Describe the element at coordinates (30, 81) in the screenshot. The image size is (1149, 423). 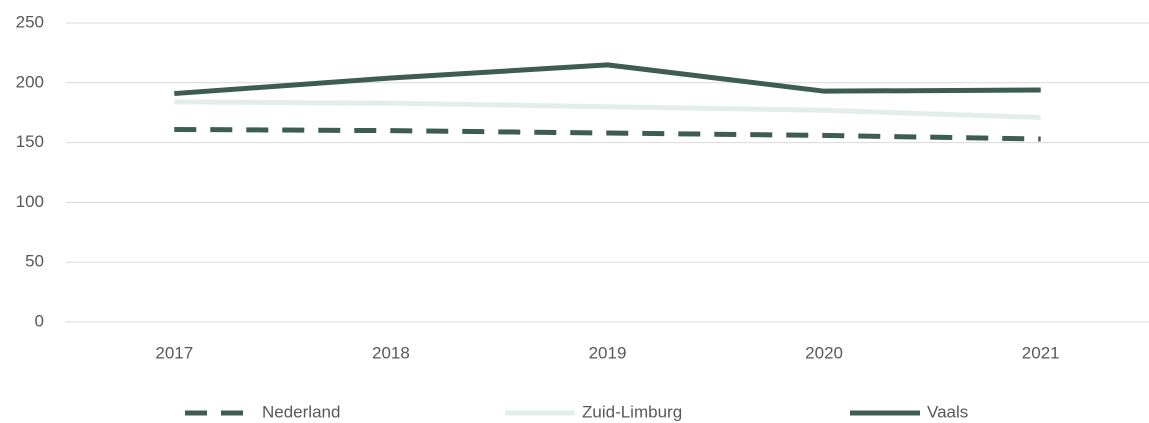
I see `y-tick-label: 200` at that location.